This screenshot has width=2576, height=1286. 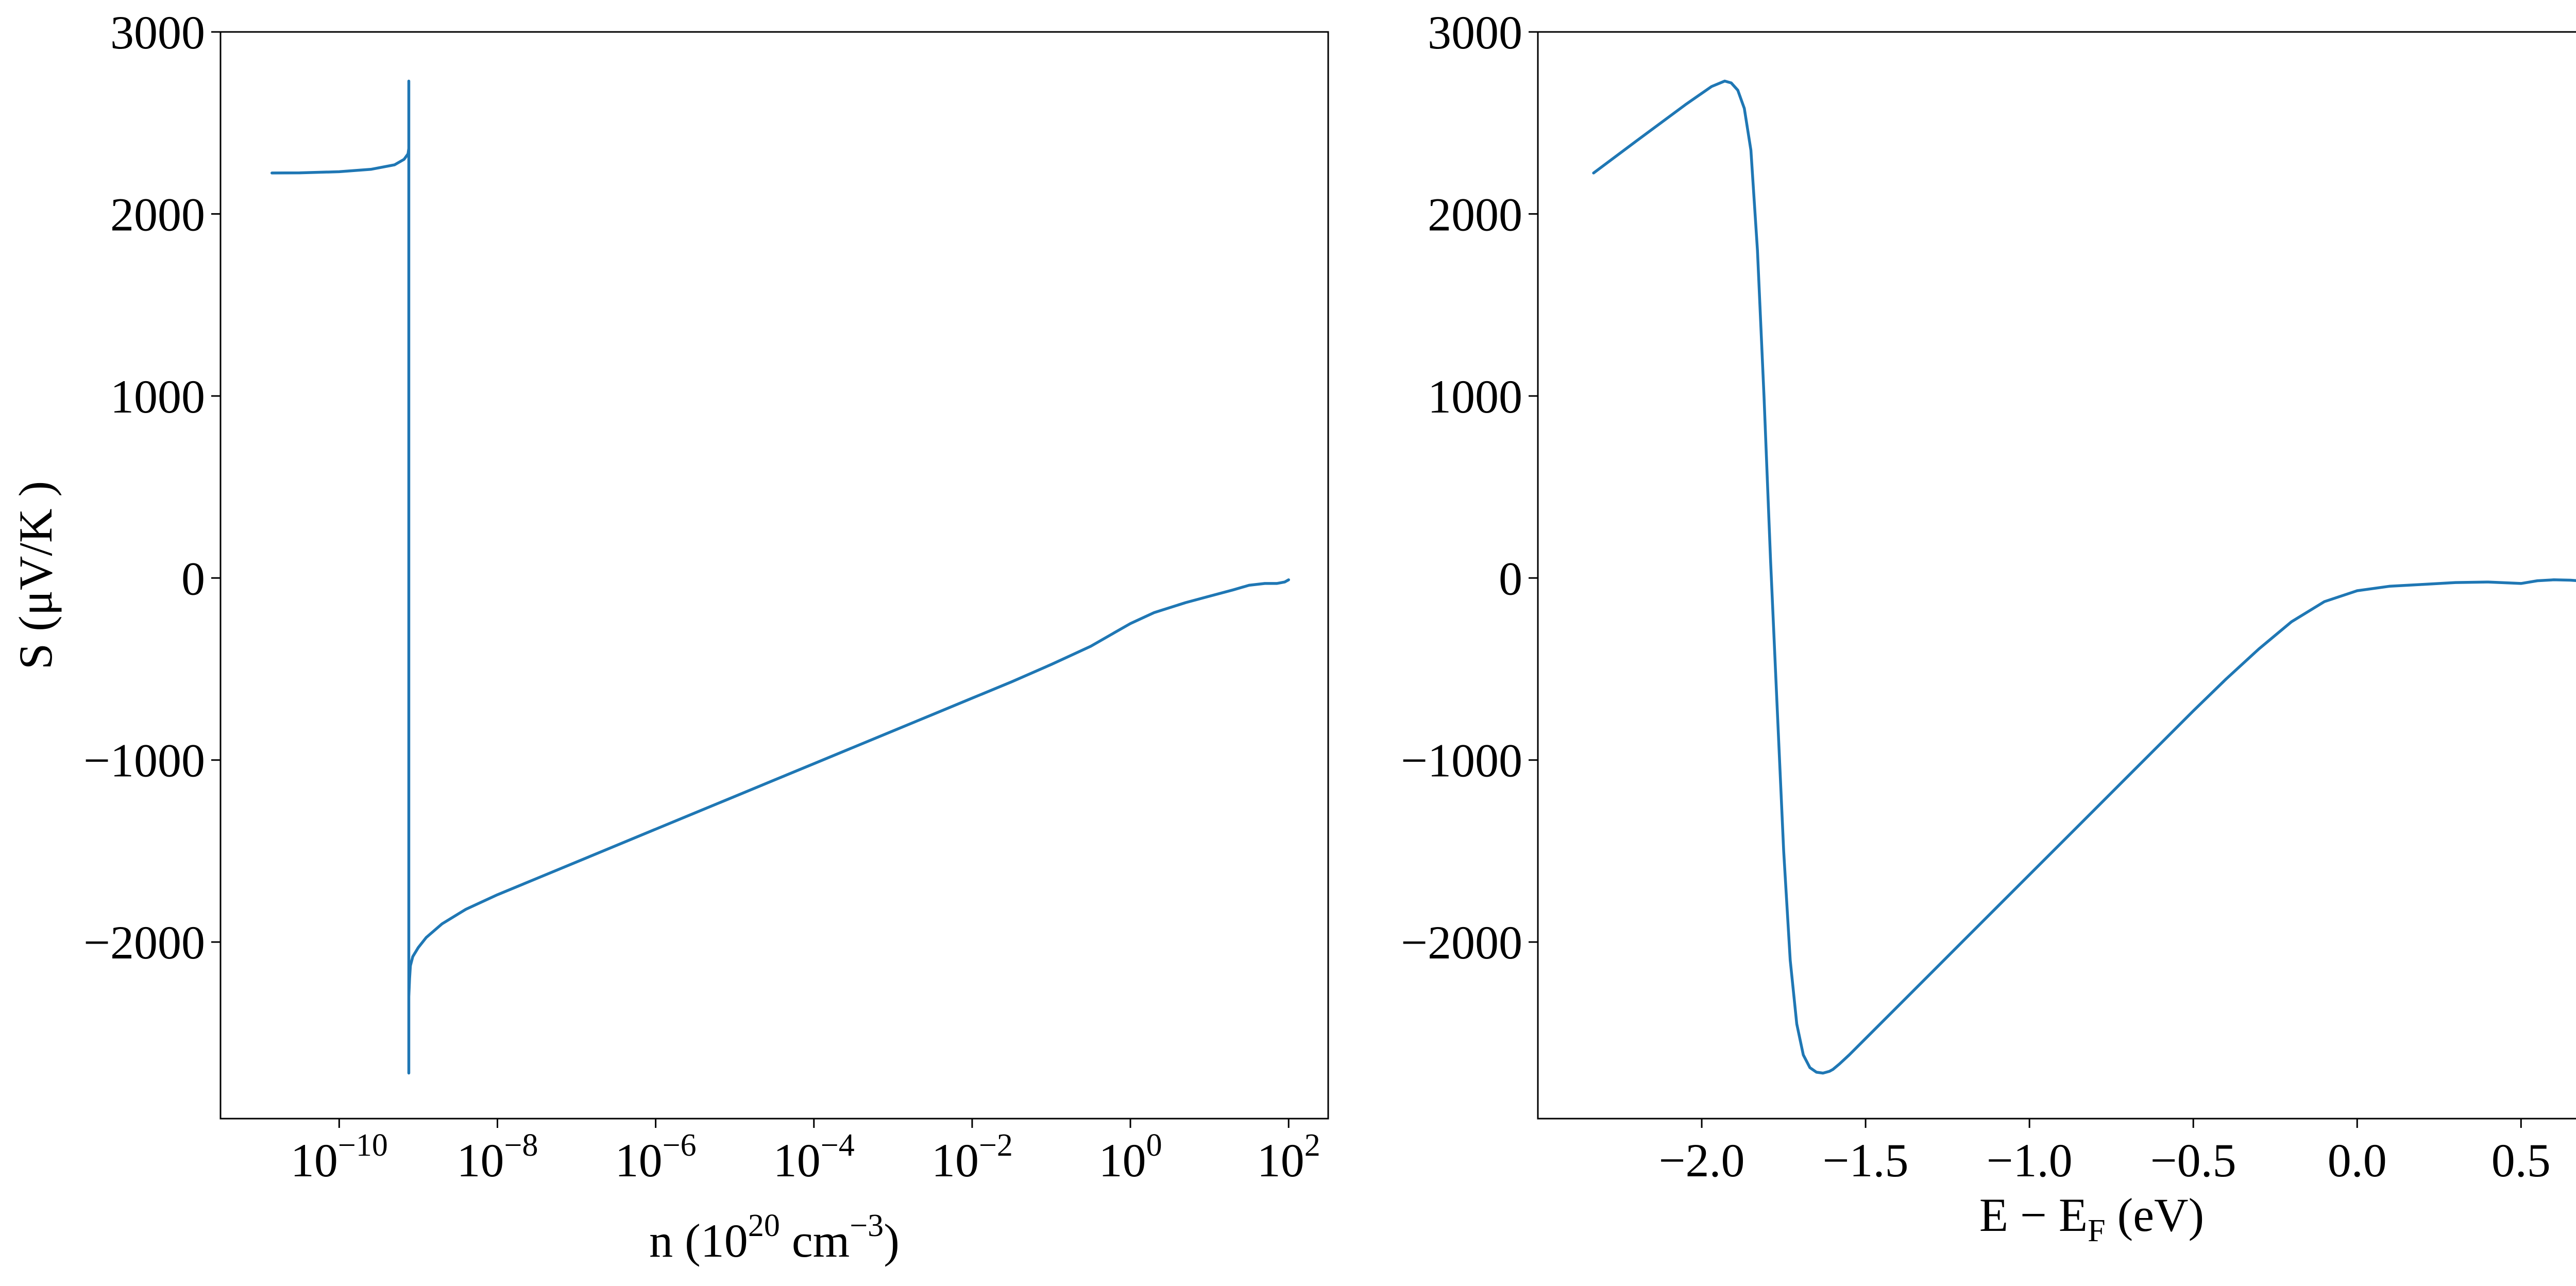 I want to click on left-y-tick-label: 3000, so click(x=157, y=32).